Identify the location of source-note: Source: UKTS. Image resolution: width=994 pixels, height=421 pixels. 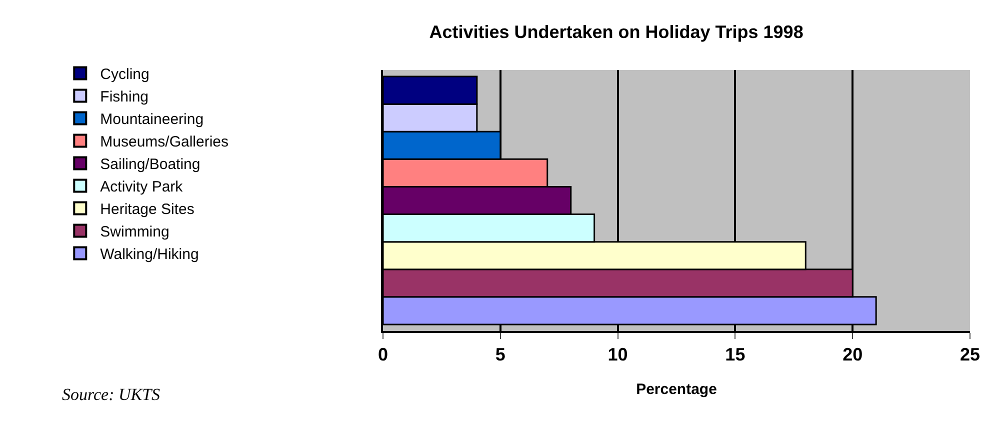
(111, 394).